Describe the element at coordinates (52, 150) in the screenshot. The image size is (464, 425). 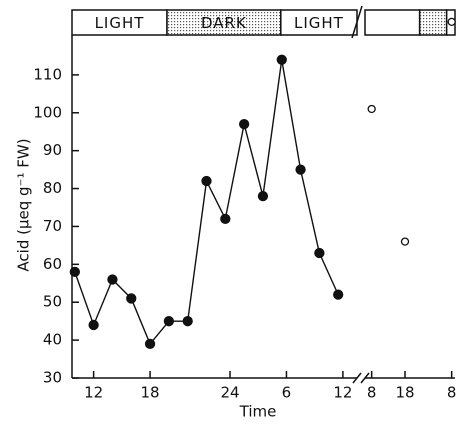
I see `y-tick-label: 90` at that location.